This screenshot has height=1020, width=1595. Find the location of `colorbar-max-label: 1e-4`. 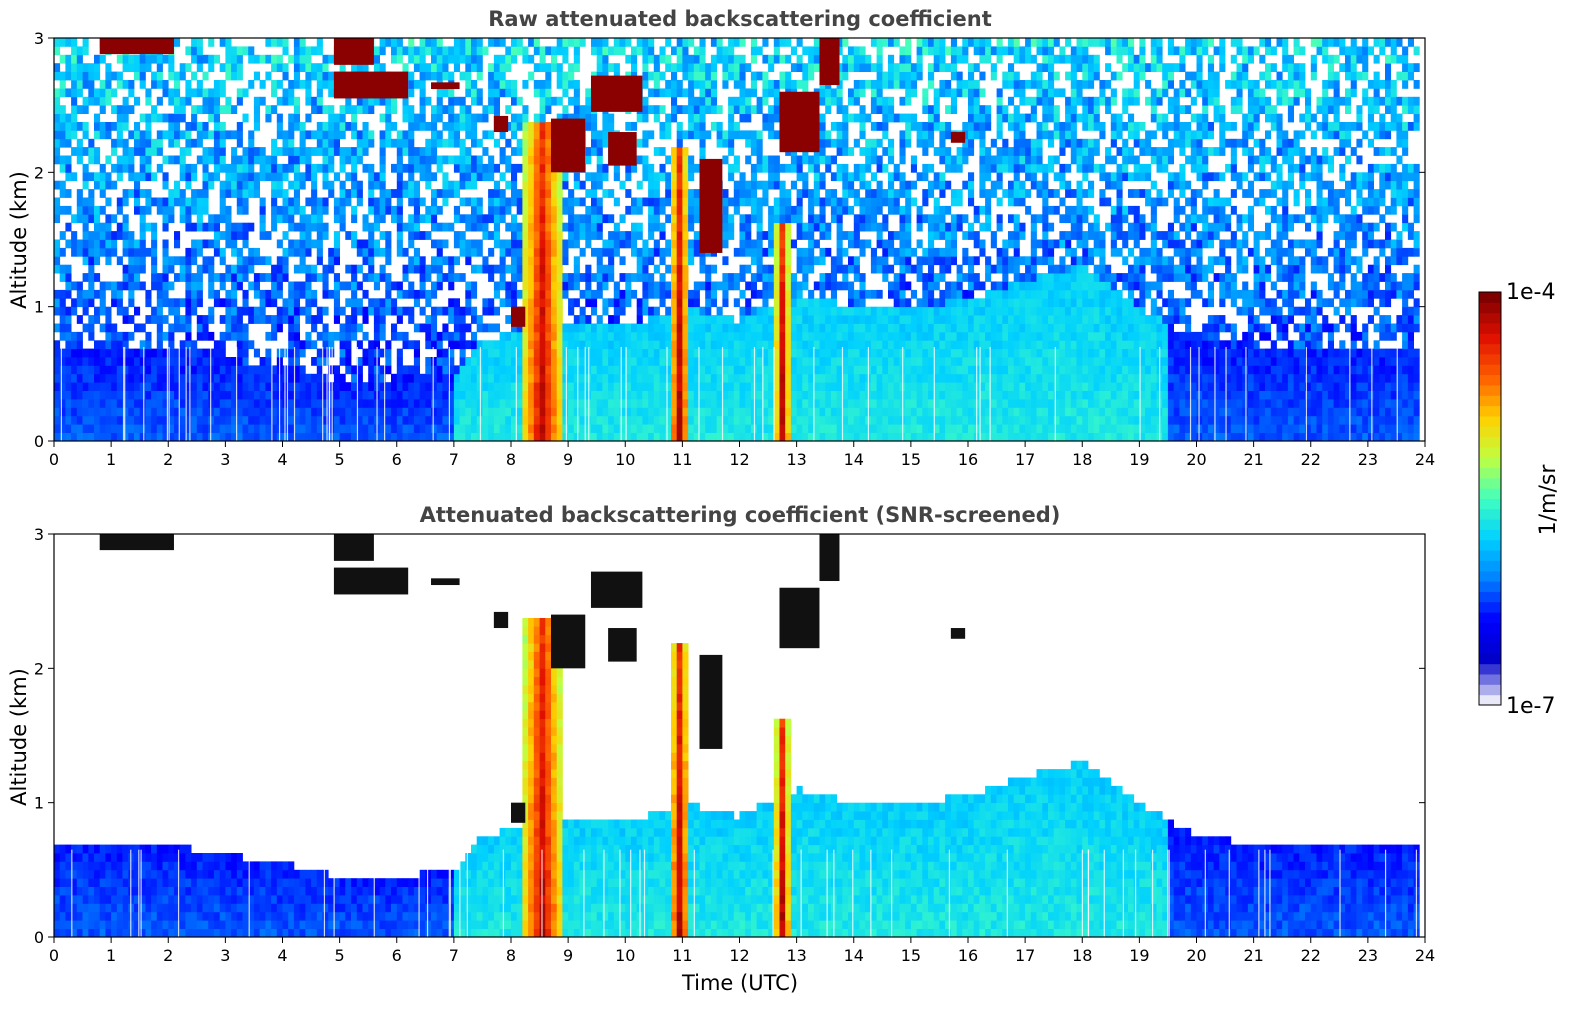

colorbar-max-label: 1e-4 is located at coordinates (1530, 292).